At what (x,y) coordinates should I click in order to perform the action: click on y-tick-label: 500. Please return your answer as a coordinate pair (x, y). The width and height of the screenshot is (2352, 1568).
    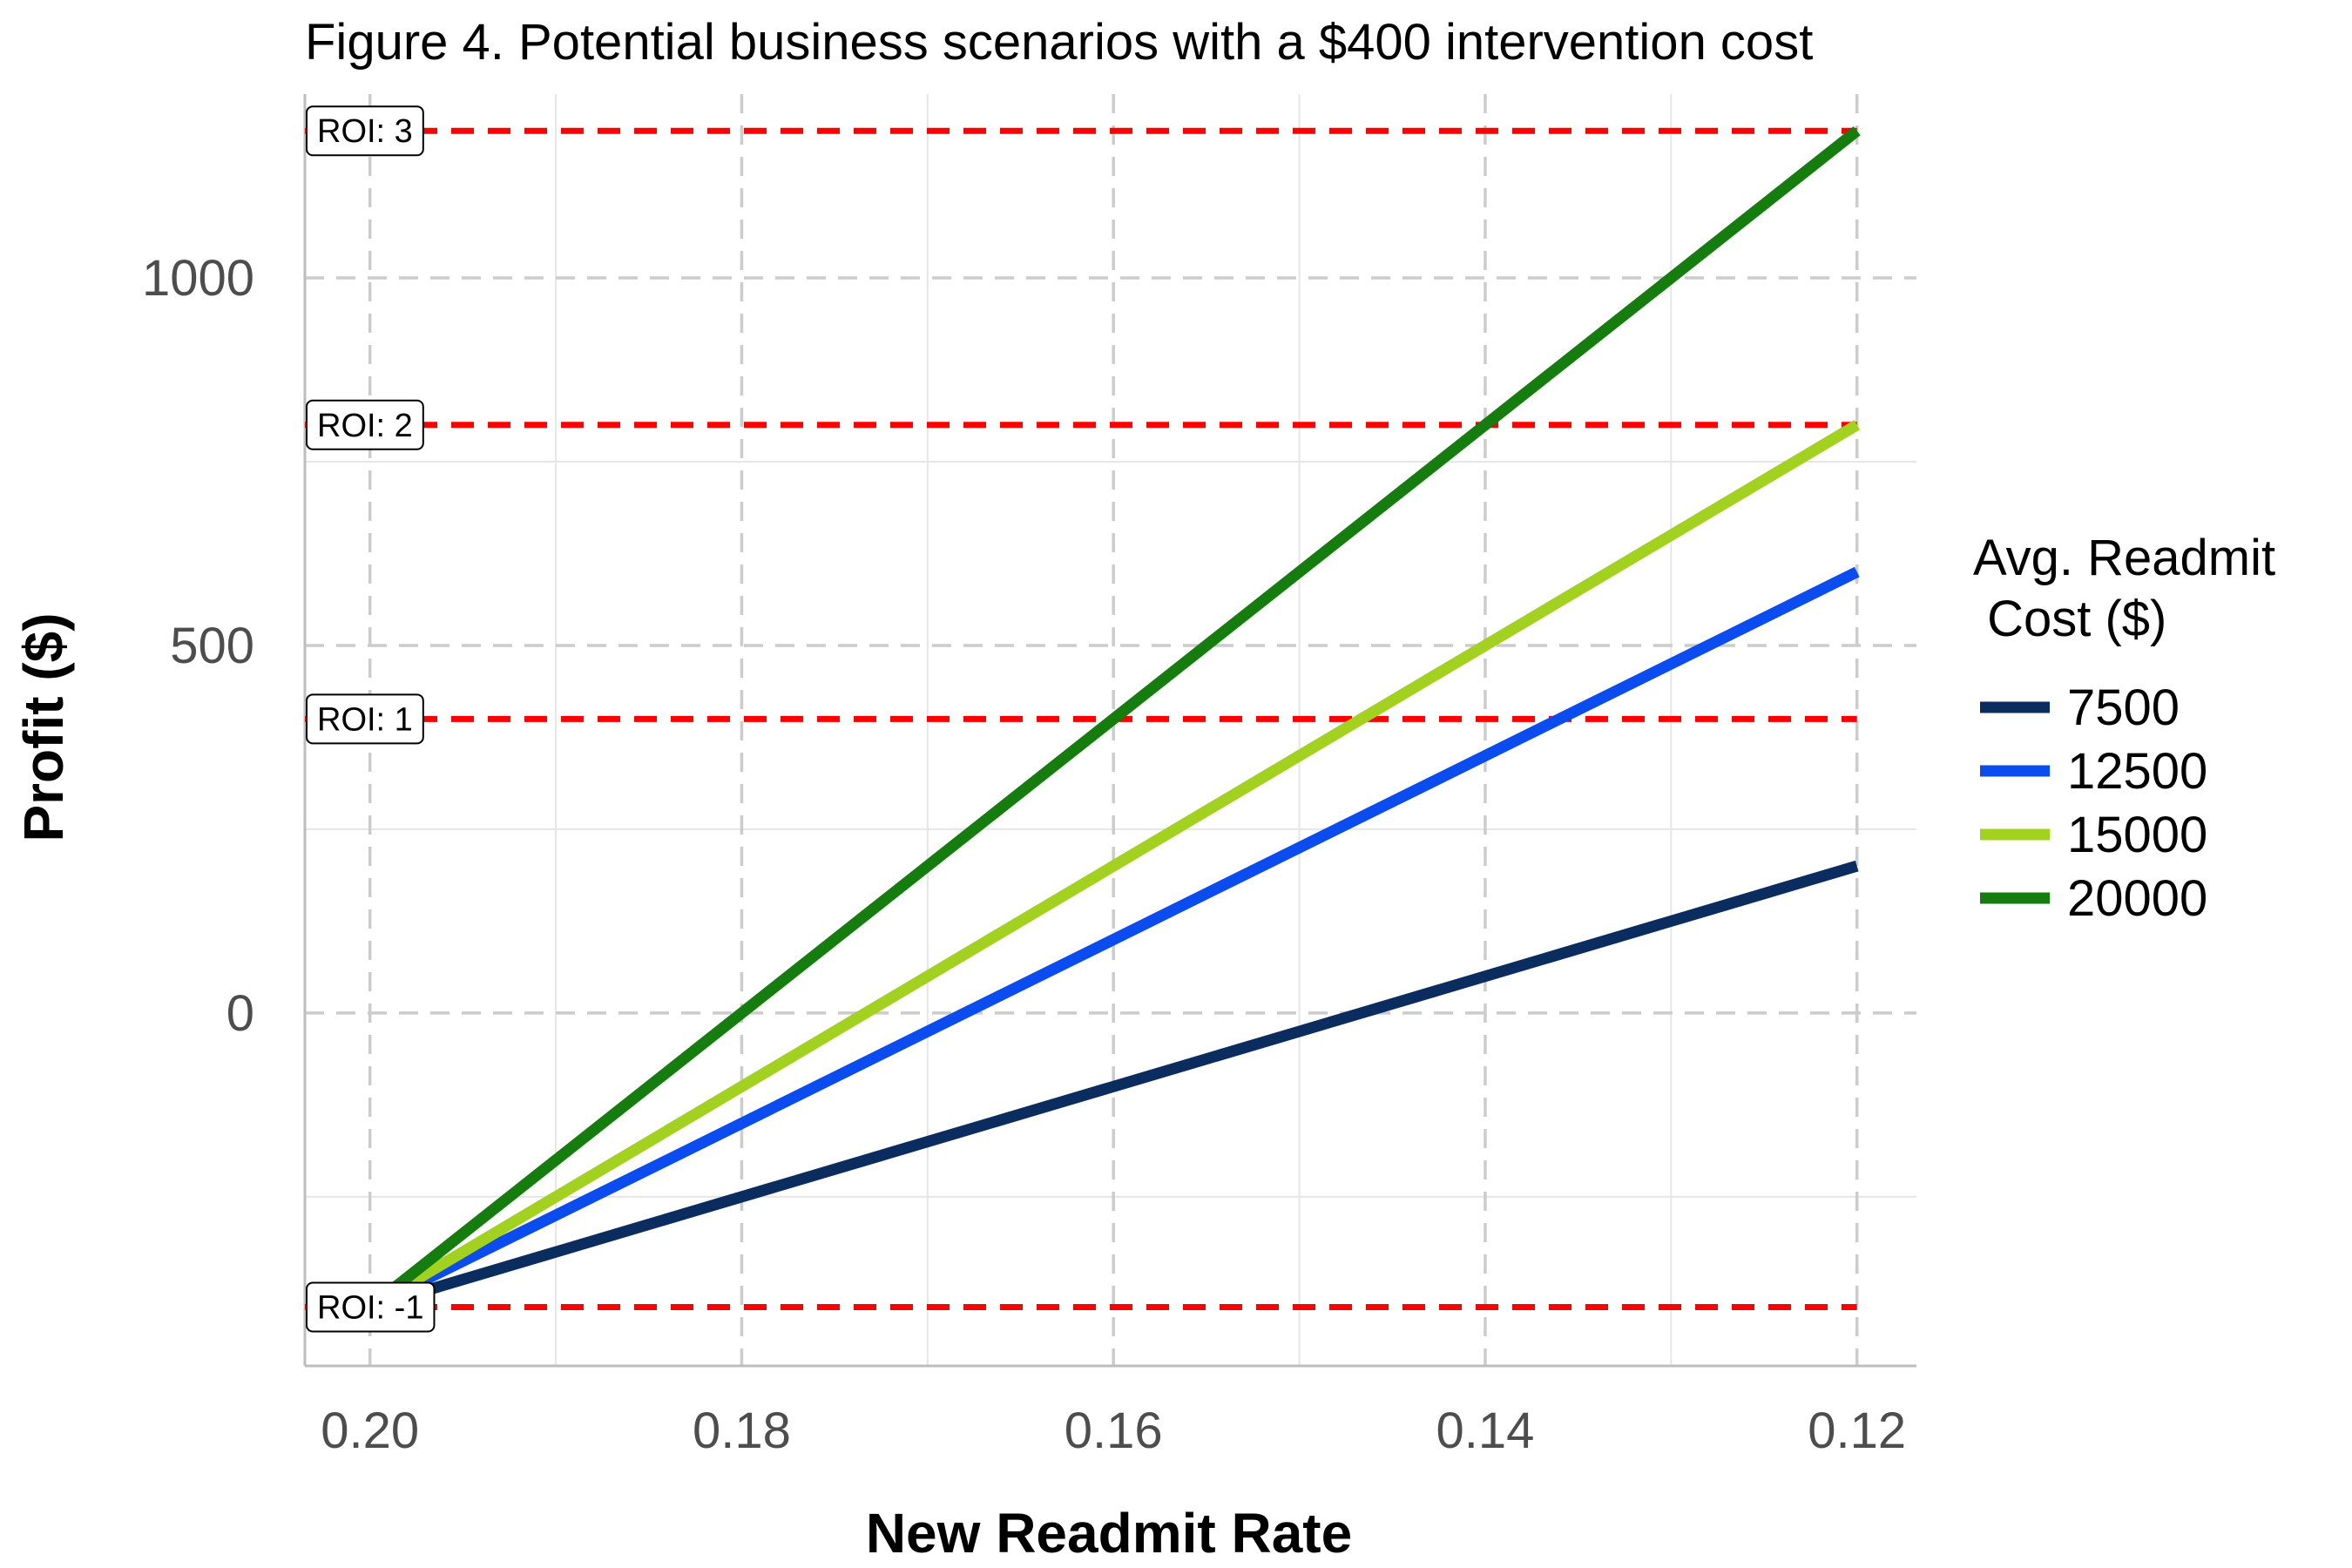
    Looking at the image, I should click on (212, 646).